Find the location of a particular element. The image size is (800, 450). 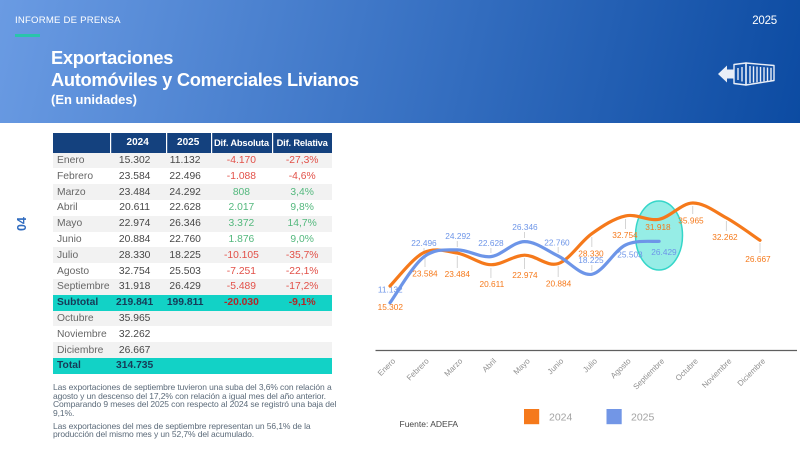

svg-text: 32.262 is located at coordinates (725, 237).